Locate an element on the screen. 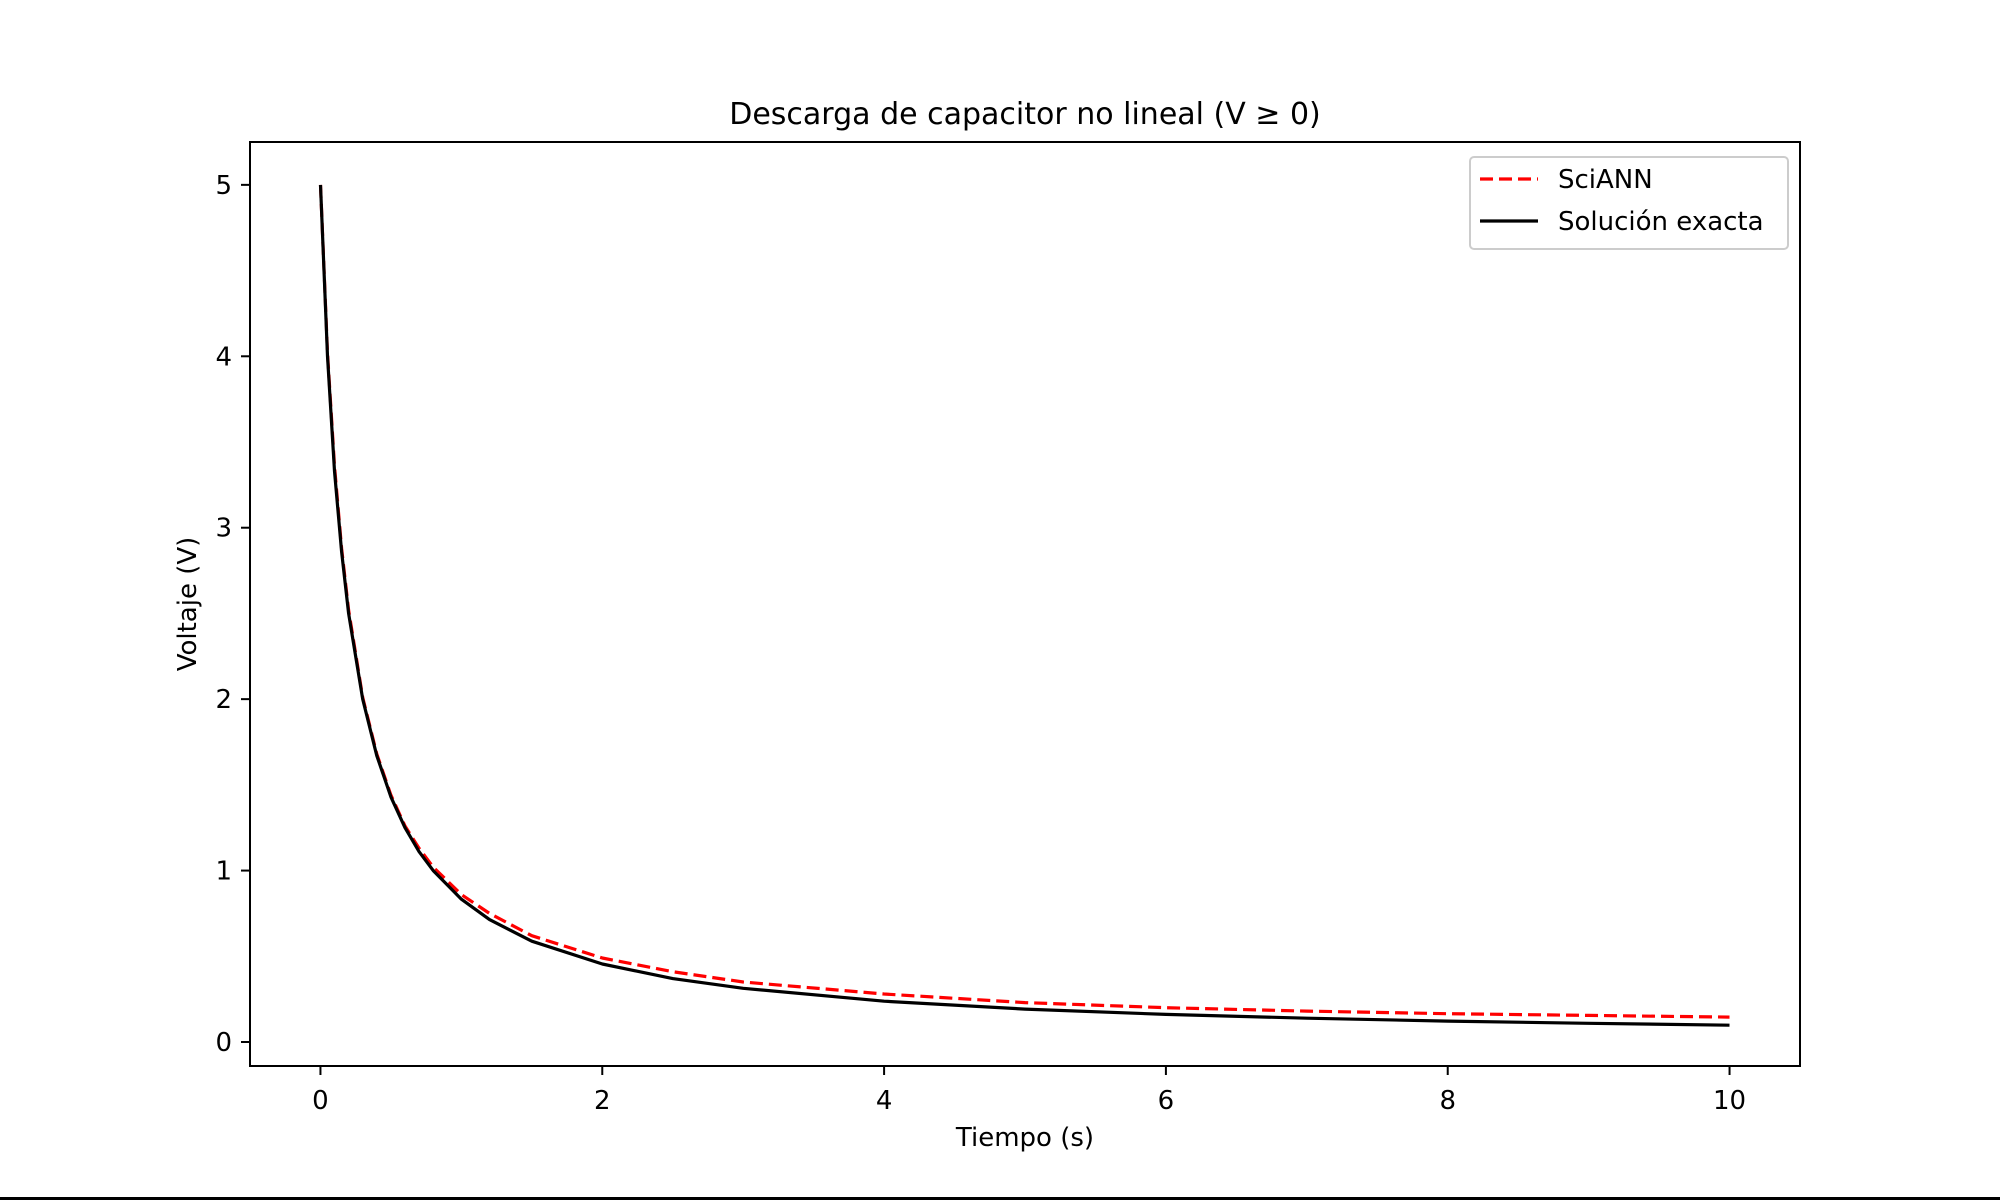 Image resolution: width=2000 pixels, height=1200 pixels. x-tick-label: 2 is located at coordinates (602, 1101).